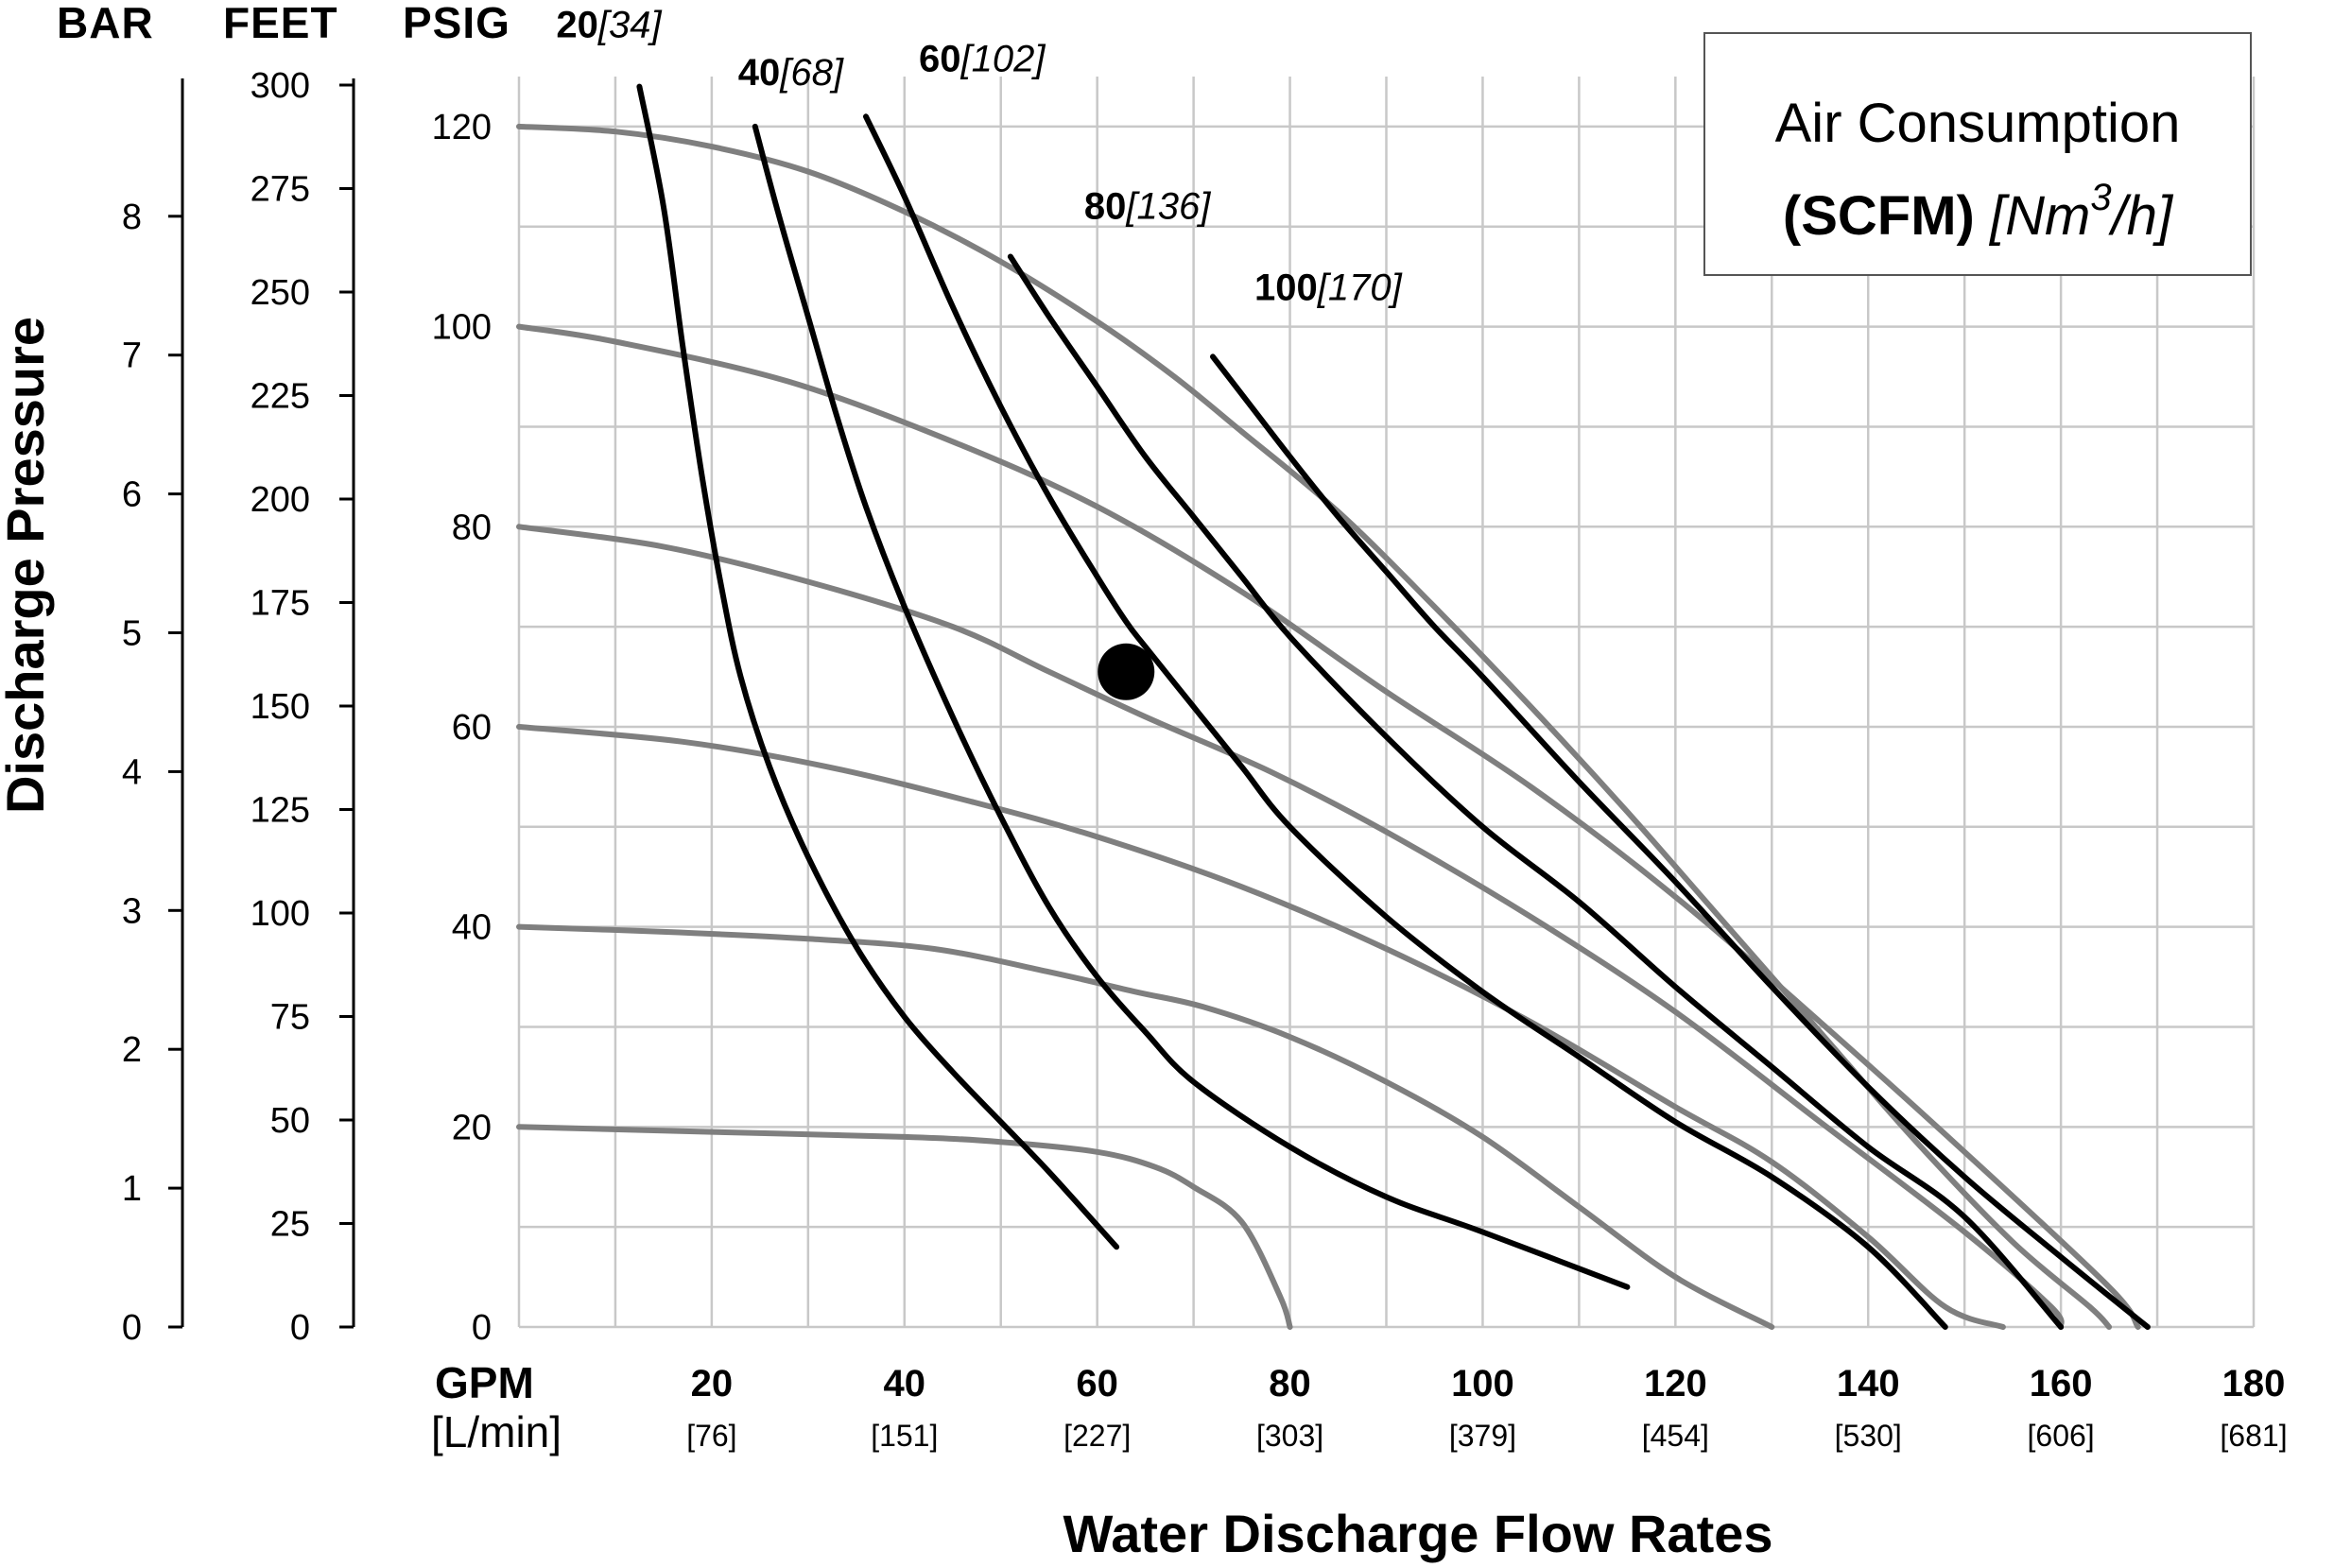 The width and height of the screenshot is (2334, 1568). Describe the element at coordinates (1879, 216) in the screenshot. I see `legend-scfm: (SCFM)` at that location.